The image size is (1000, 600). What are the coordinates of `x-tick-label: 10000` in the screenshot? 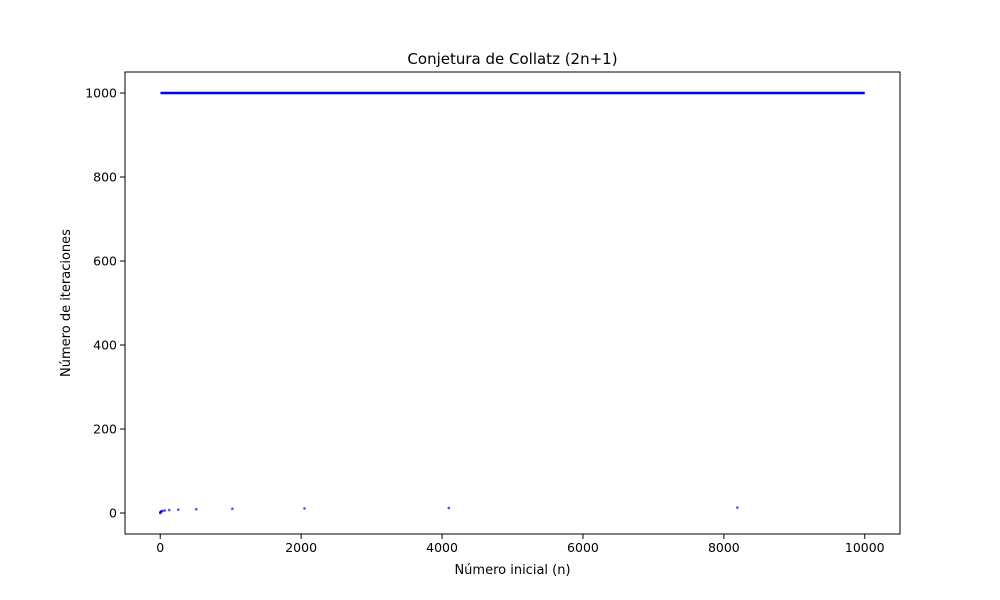 It's located at (865, 547).